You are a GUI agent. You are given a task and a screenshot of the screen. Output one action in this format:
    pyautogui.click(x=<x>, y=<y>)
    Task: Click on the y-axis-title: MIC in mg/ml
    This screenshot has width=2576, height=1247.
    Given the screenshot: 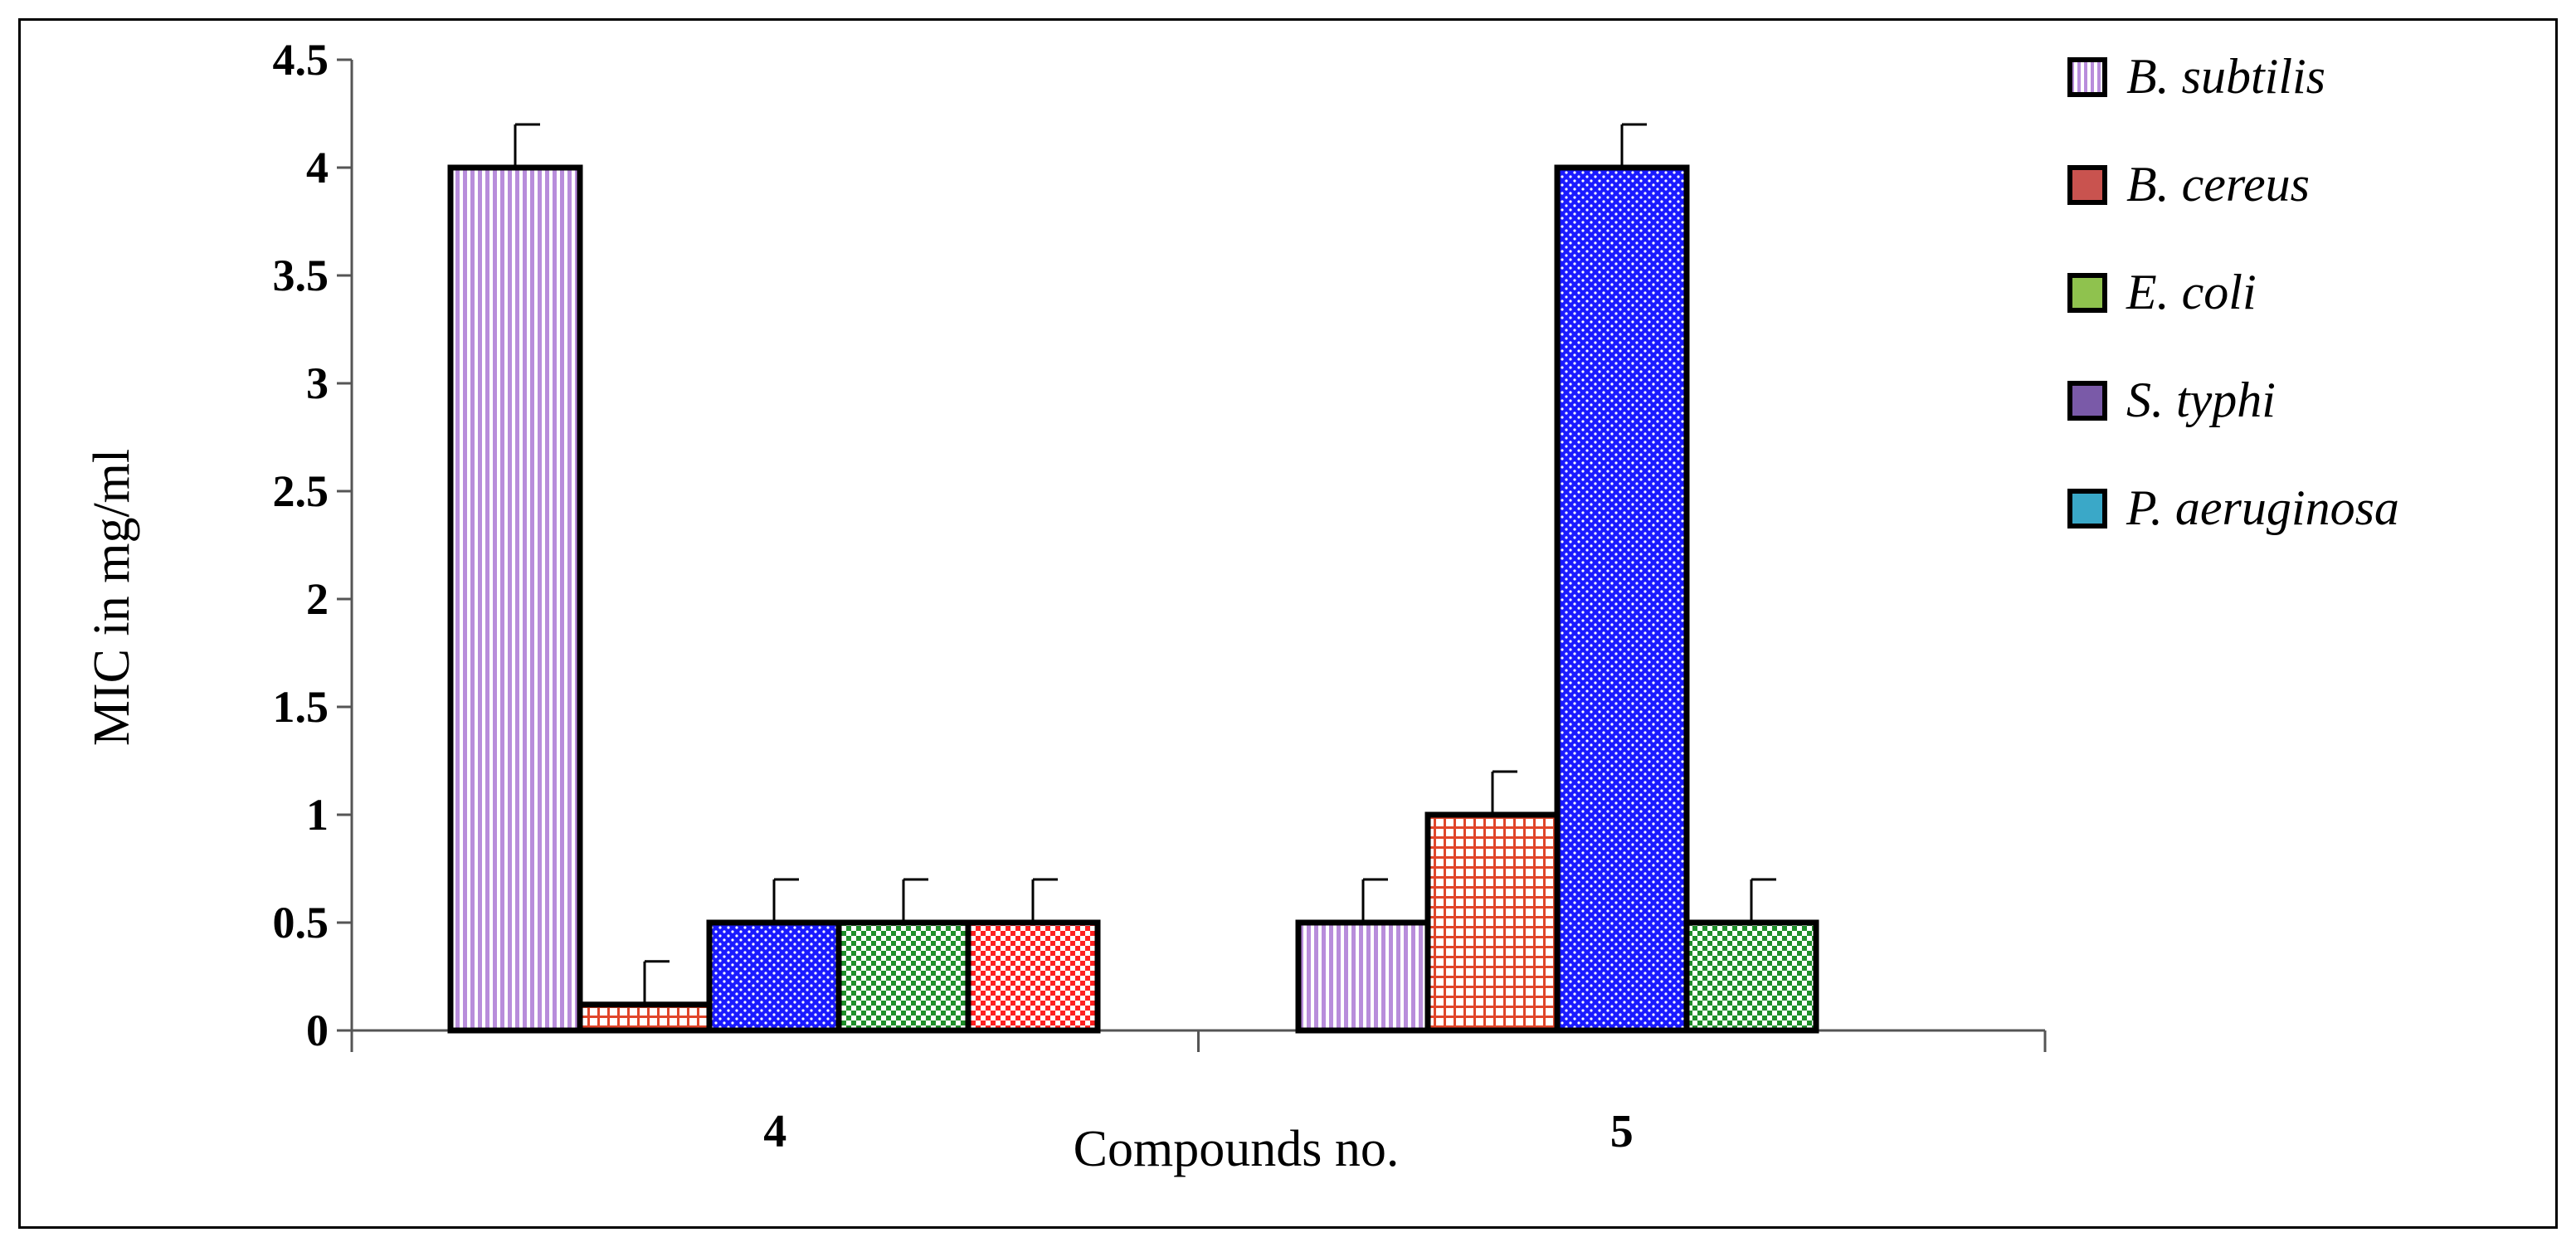 What is the action you would take?
    pyautogui.click(x=112, y=597)
    